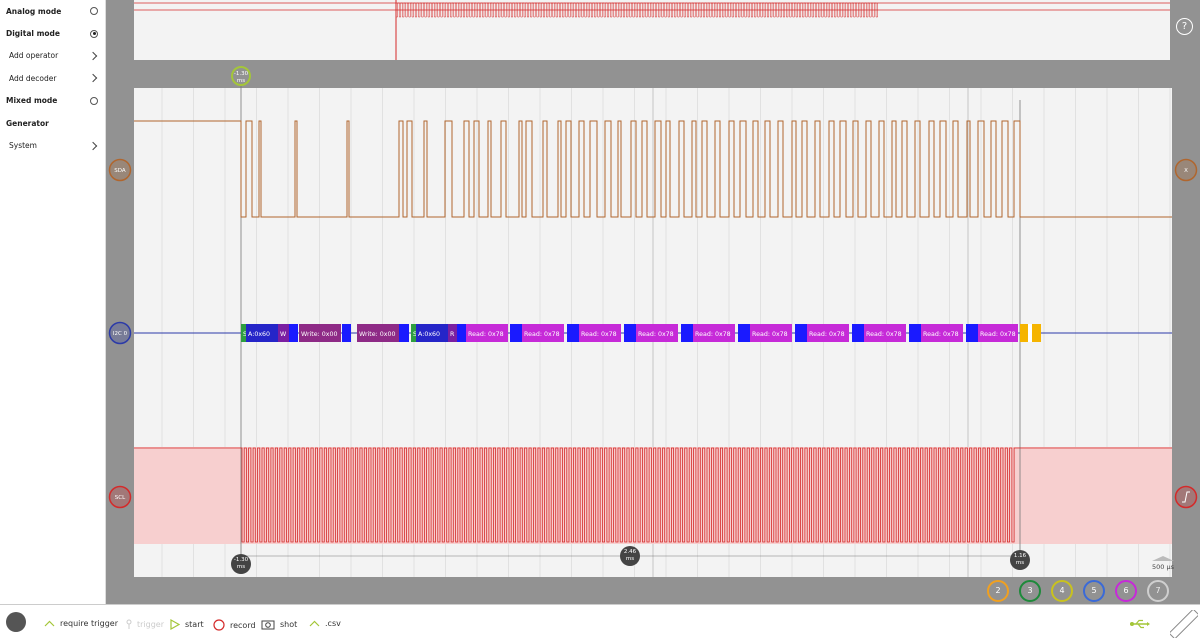 Image resolution: width=1200 pixels, height=639 pixels. I want to click on channel-button-6: 6, so click(1126, 591).